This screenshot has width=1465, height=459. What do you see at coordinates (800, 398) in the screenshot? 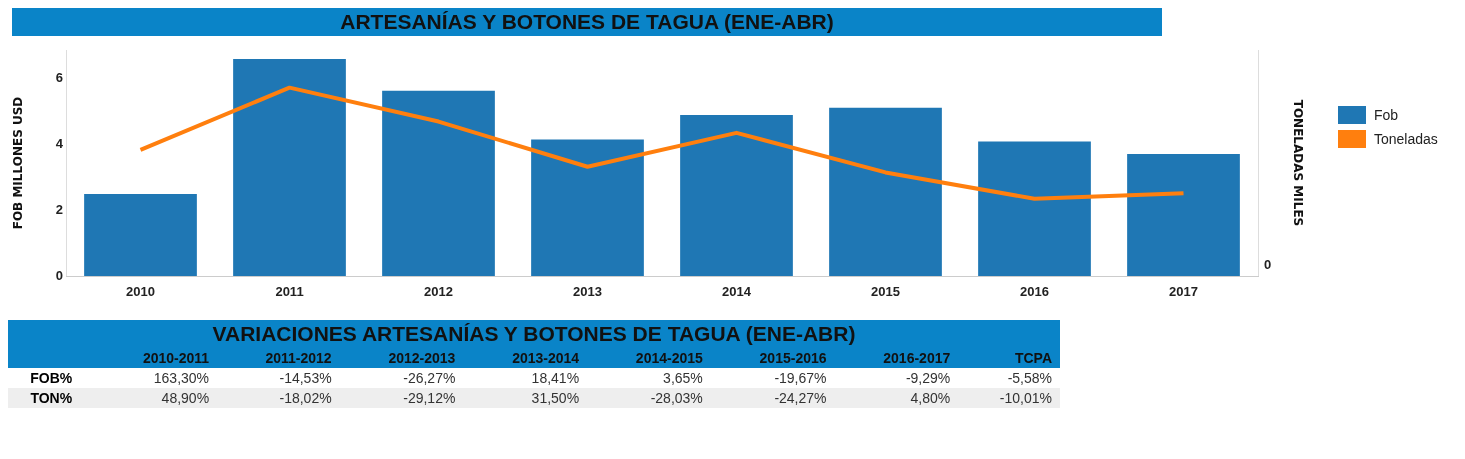
I see `data-label: -24,27%` at bounding box center [800, 398].